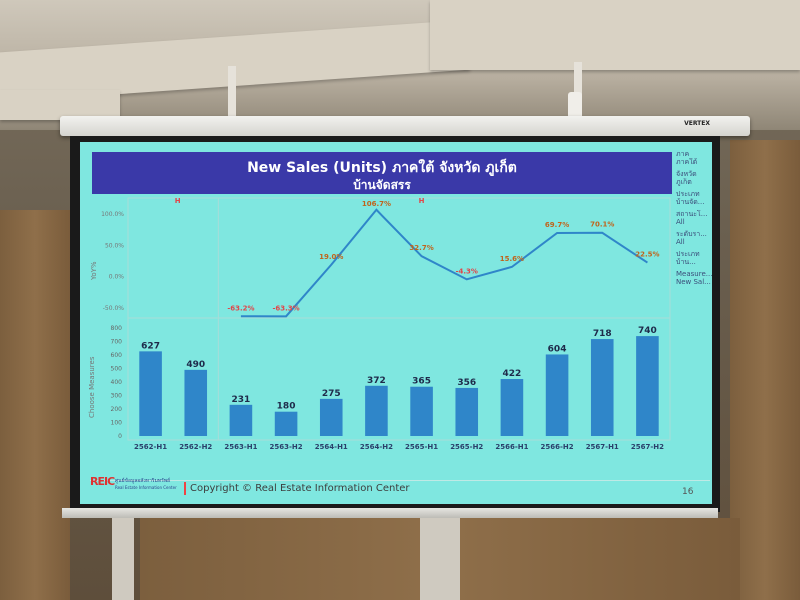  I want to click on logo-text: ศูนย์ข้อมูลอสังหาริมทรัพย์, so click(143, 481).